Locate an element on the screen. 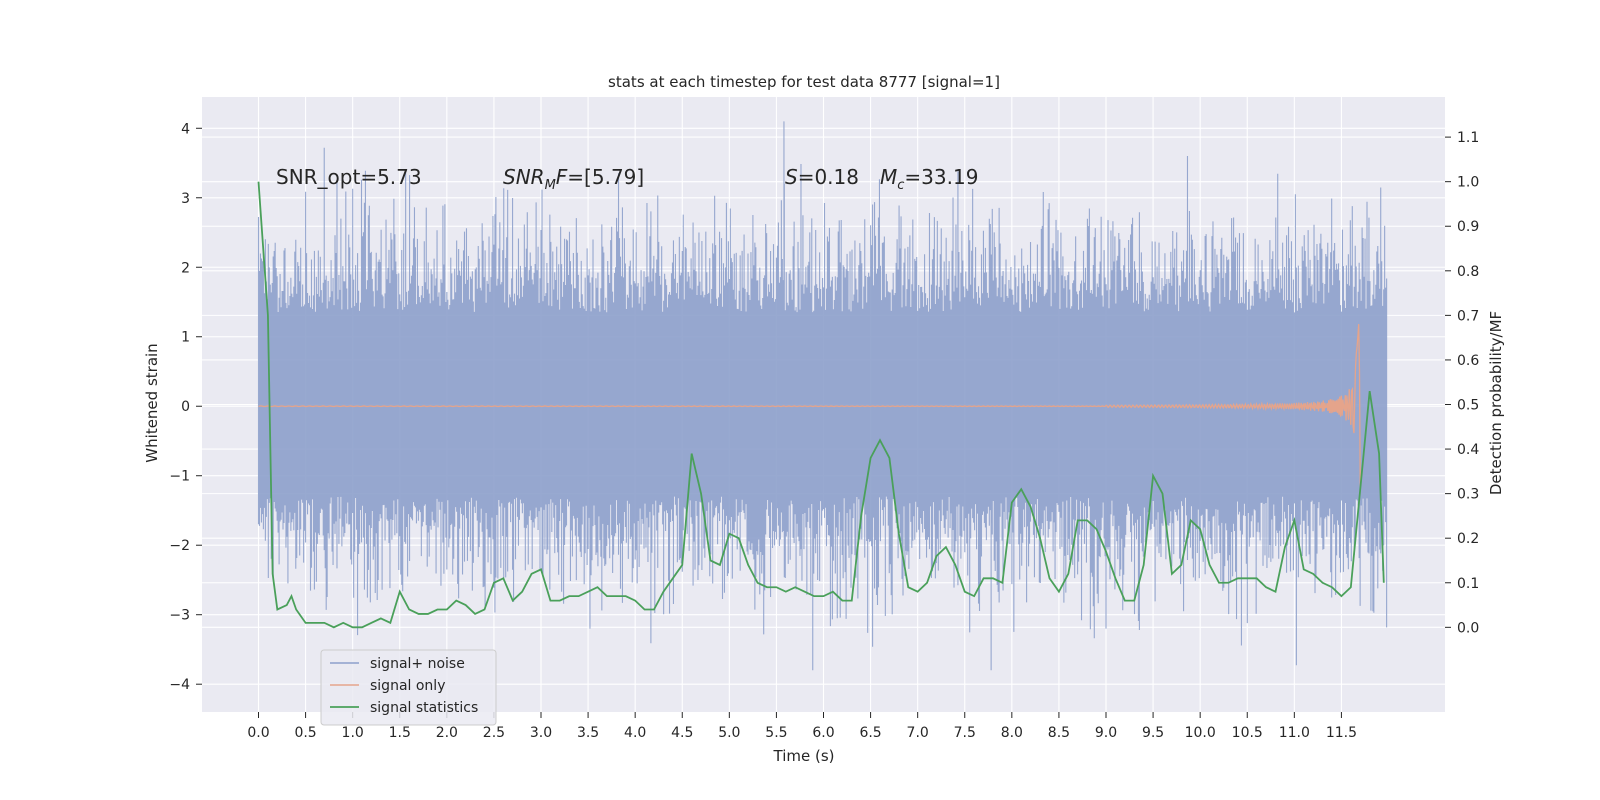 This screenshot has height=800, width=1600. y-right-tick-label: 0.8 is located at coordinates (1468, 272).